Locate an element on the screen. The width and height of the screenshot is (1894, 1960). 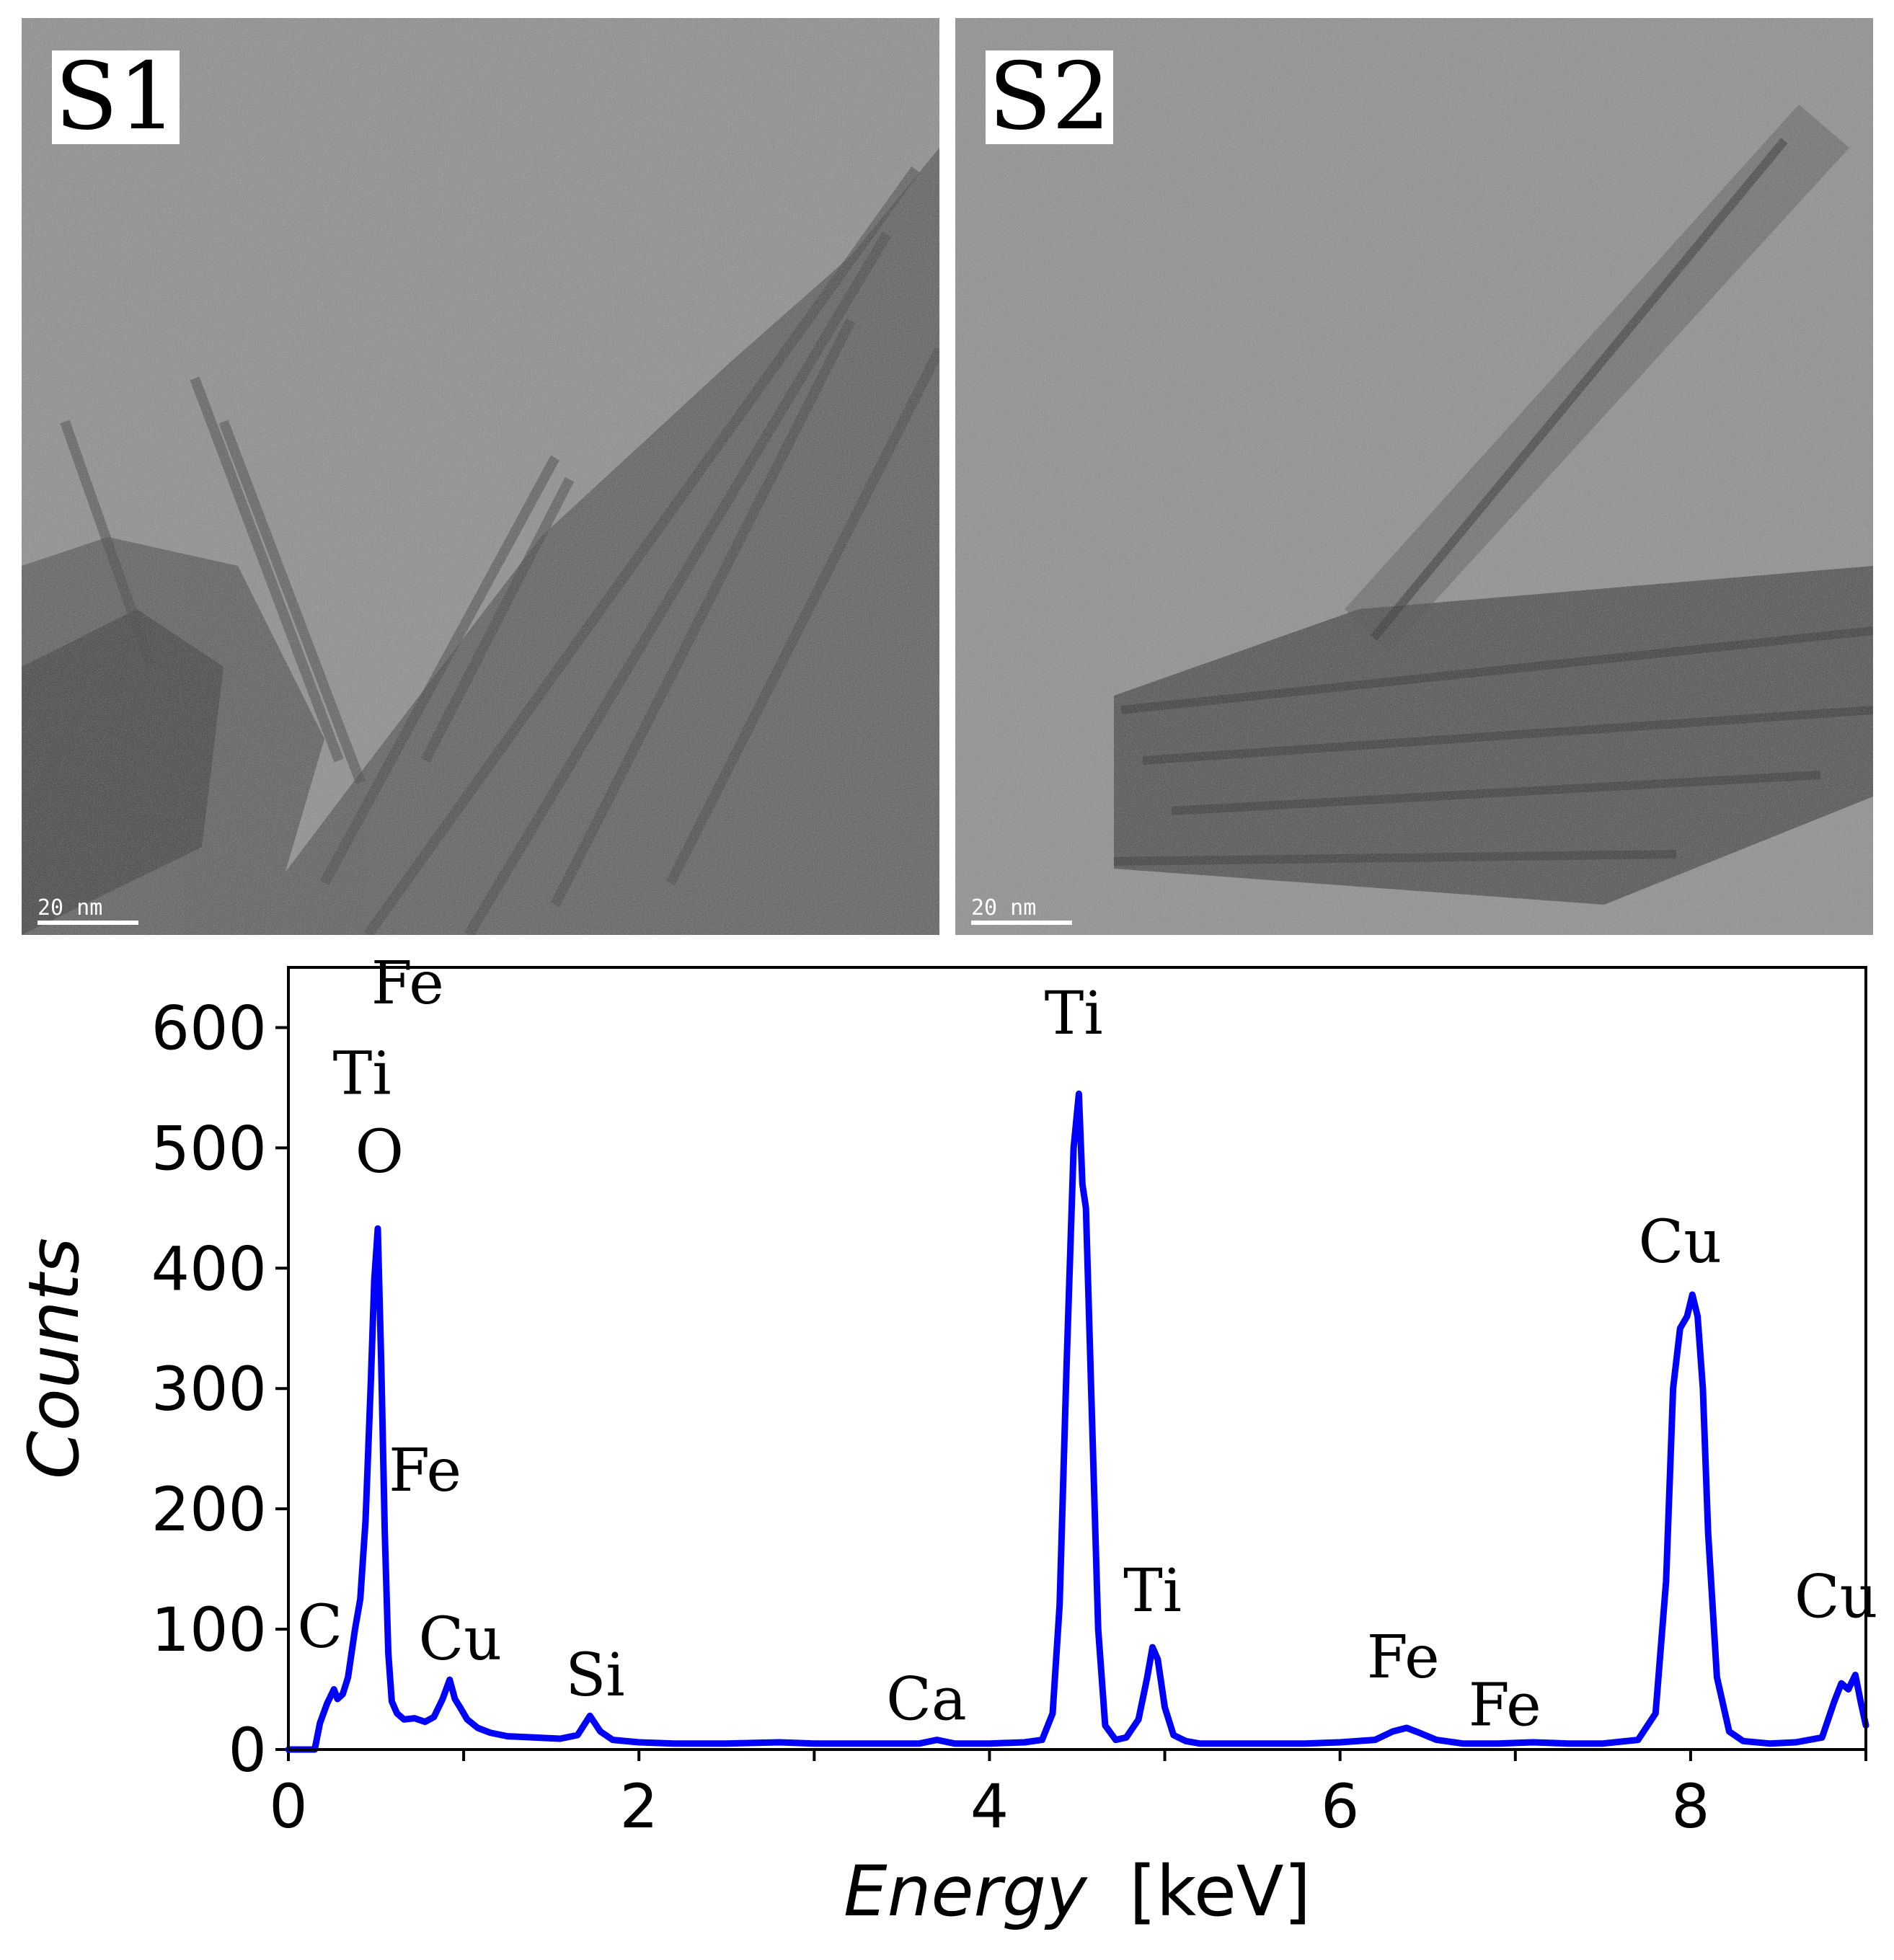
y-tick-label: 0 is located at coordinates (248, 1750).